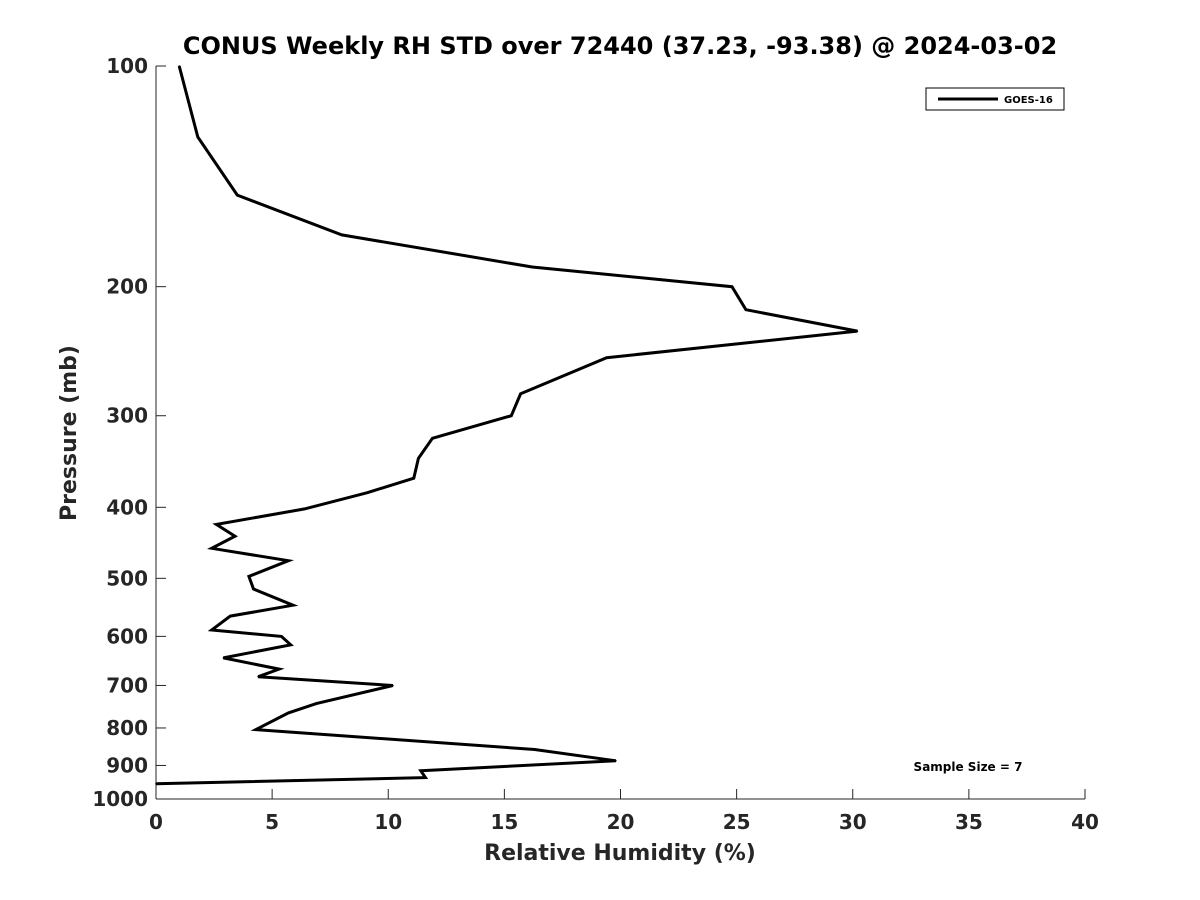  Describe the element at coordinates (388, 822) in the screenshot. I see `x-tick-label: 10` at that location.